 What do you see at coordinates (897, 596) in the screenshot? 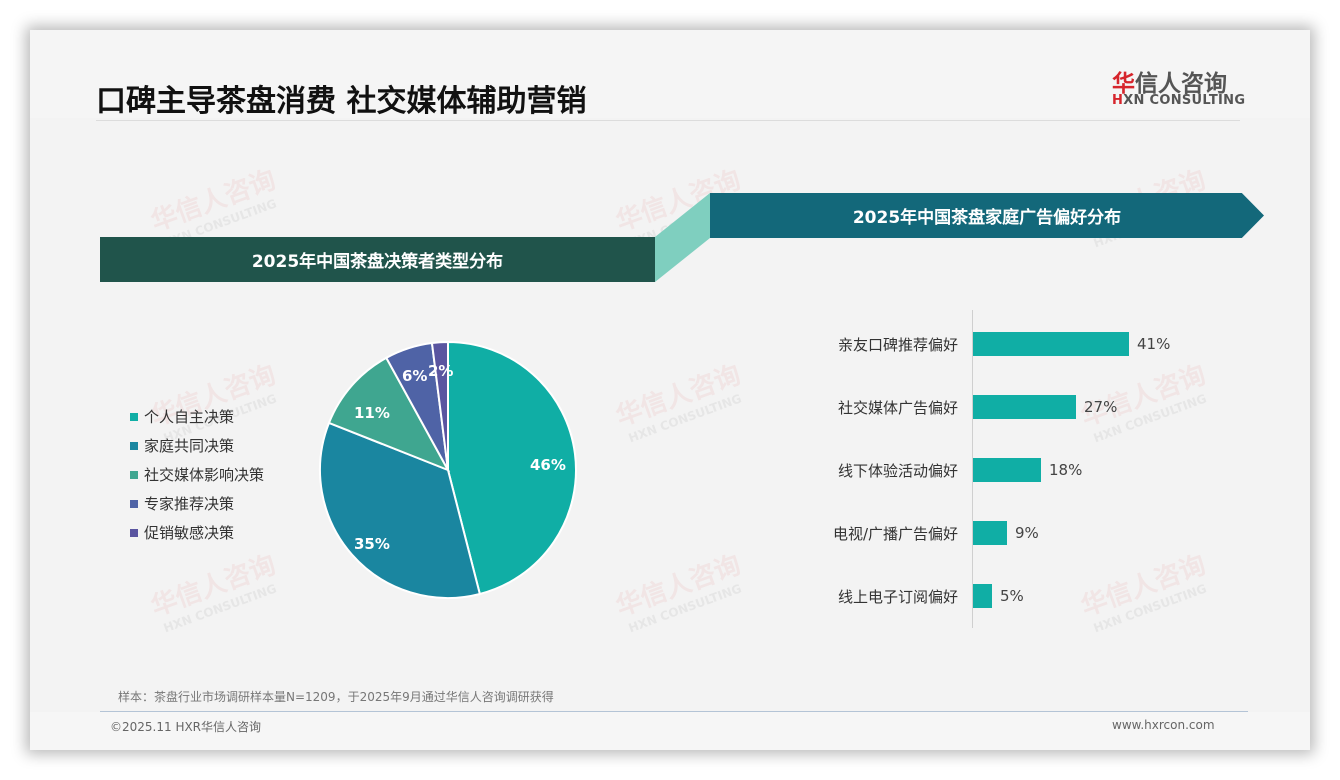
I see `bar-label: 线上电子订阅偏好` at bounding box center [897, 596].